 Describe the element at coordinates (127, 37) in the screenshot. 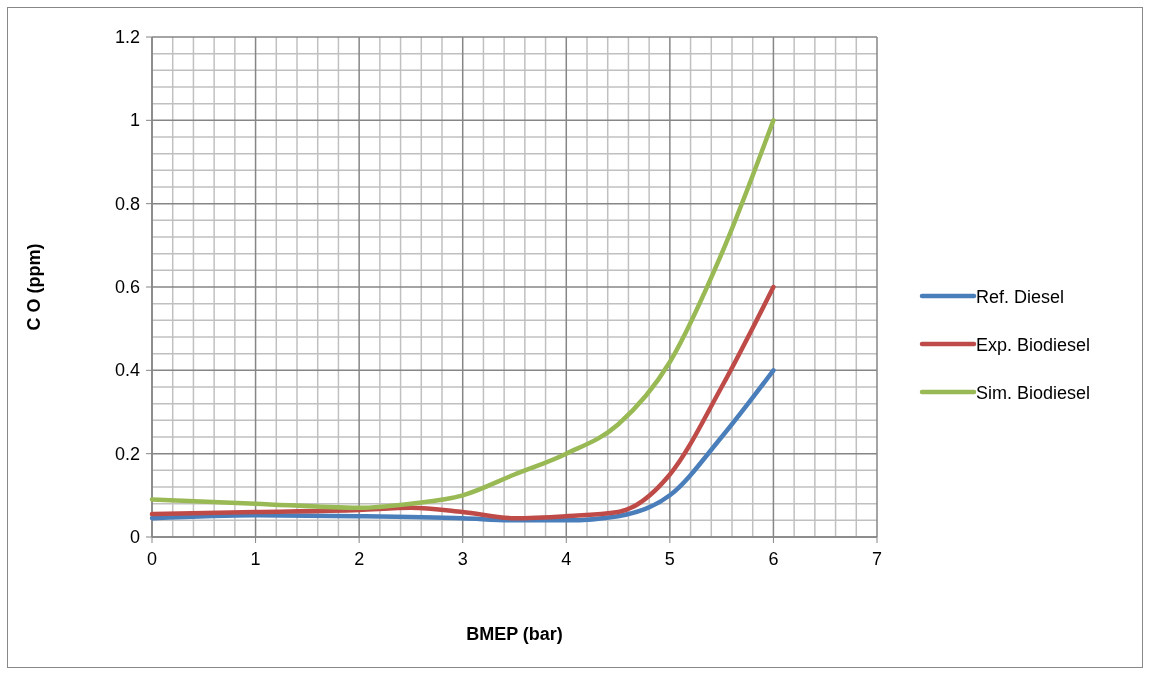

I see `y-tick-label: 1.2` at that location.